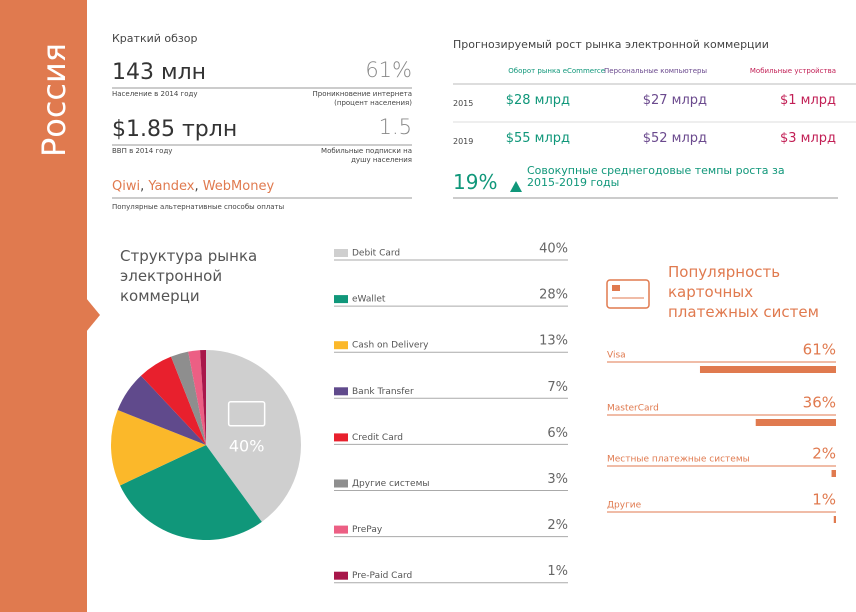 The width and height of the screenshot is (856, 612). What do you see at coordinates (142, 151) in the screenshot?
I see `stat-label: ВВП в 2014 году` at bounding box center [142, 151].